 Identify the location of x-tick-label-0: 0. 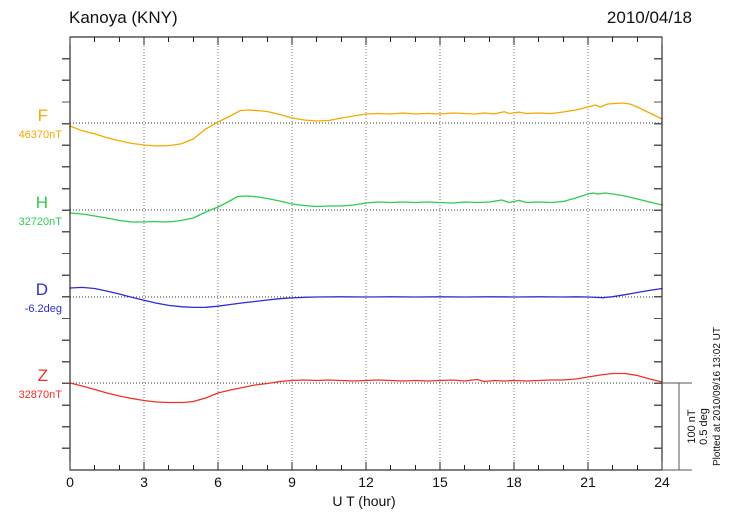
(70, 482).